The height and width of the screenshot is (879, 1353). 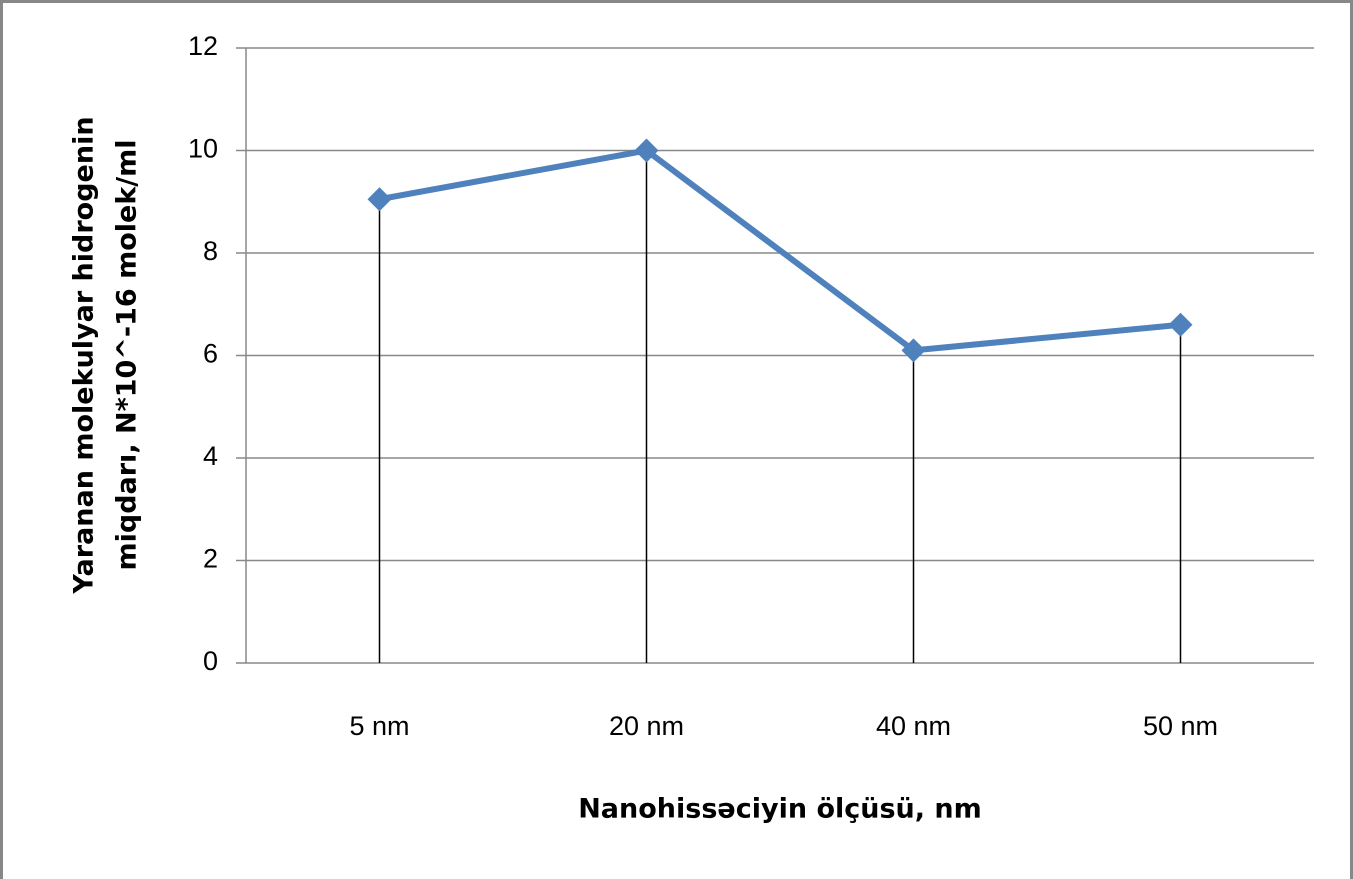 What do you see at coordinates (210, 661) in the screenshot?
I see `y-tick-label: 0` at bounding box center [210, 661].